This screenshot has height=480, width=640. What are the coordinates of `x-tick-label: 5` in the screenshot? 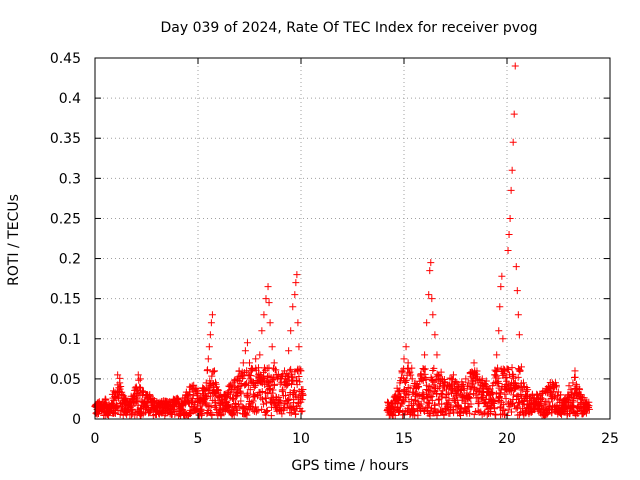 It's located at (198, 439).